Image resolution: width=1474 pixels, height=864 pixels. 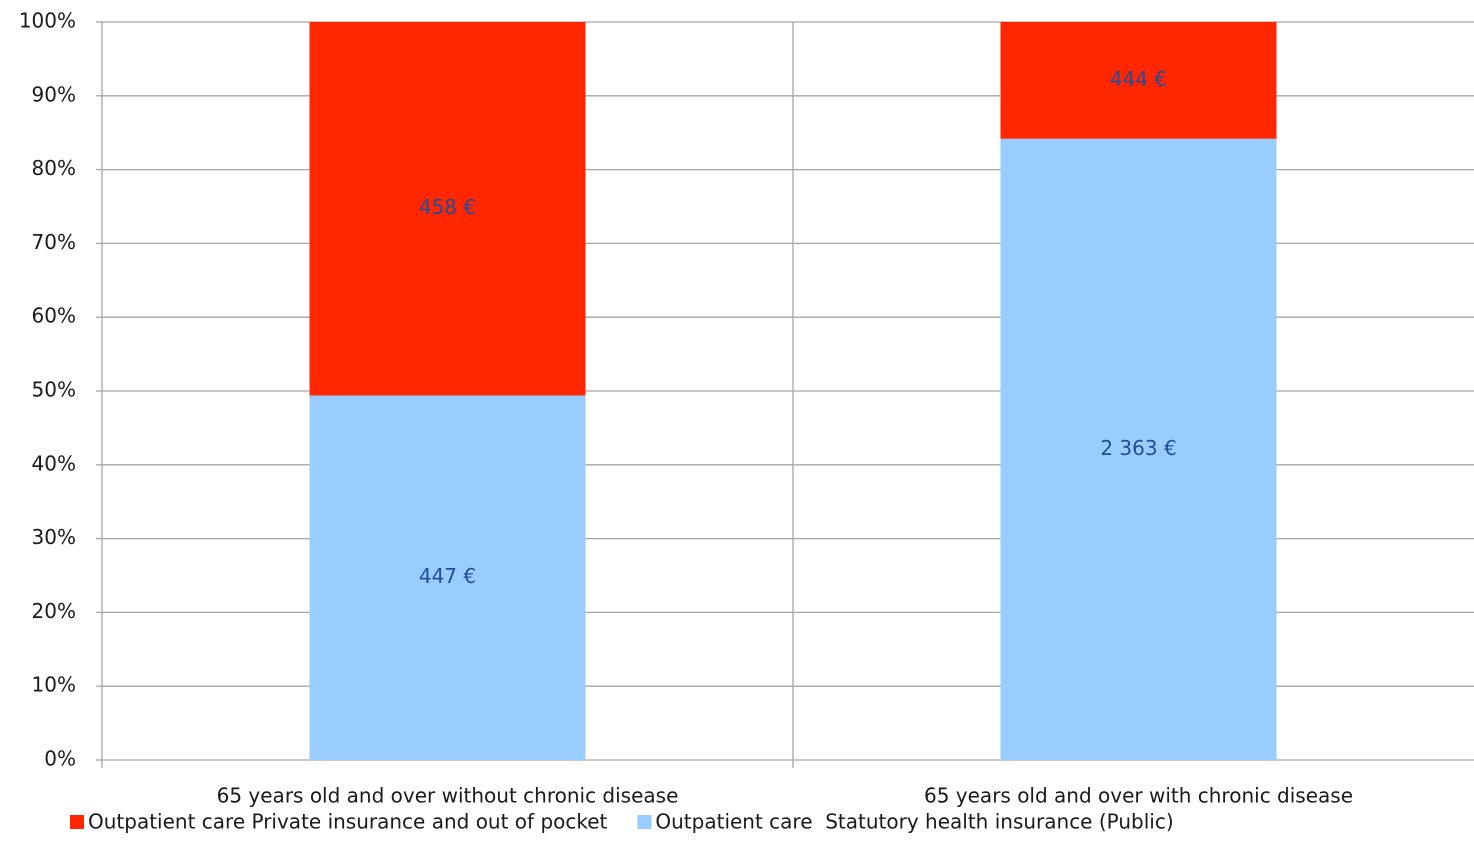 What do you see at coordinates (54, 390) in the screenshot?
I see `y-tick-label: 50%` at bounding box center [54, 390].